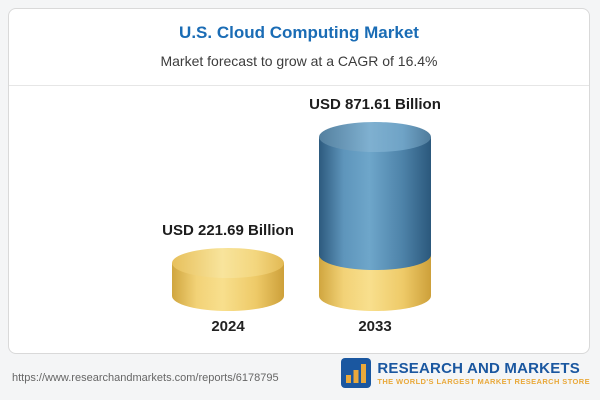 The width and height of the screenshot is (600, 400). What do you see at coordinates (478, 368) in the screenshot?
I see `logo-name: RESEARCH AND MARKETS` at bounding box center [478, 368].